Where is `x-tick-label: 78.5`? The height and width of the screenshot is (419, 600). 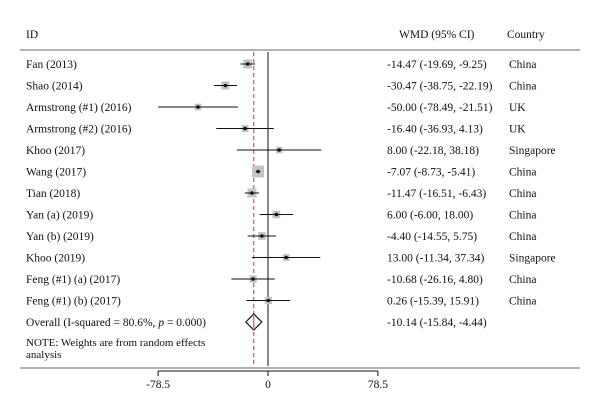
x-tick-label: 78.5 is located at coordinates (378, 385).